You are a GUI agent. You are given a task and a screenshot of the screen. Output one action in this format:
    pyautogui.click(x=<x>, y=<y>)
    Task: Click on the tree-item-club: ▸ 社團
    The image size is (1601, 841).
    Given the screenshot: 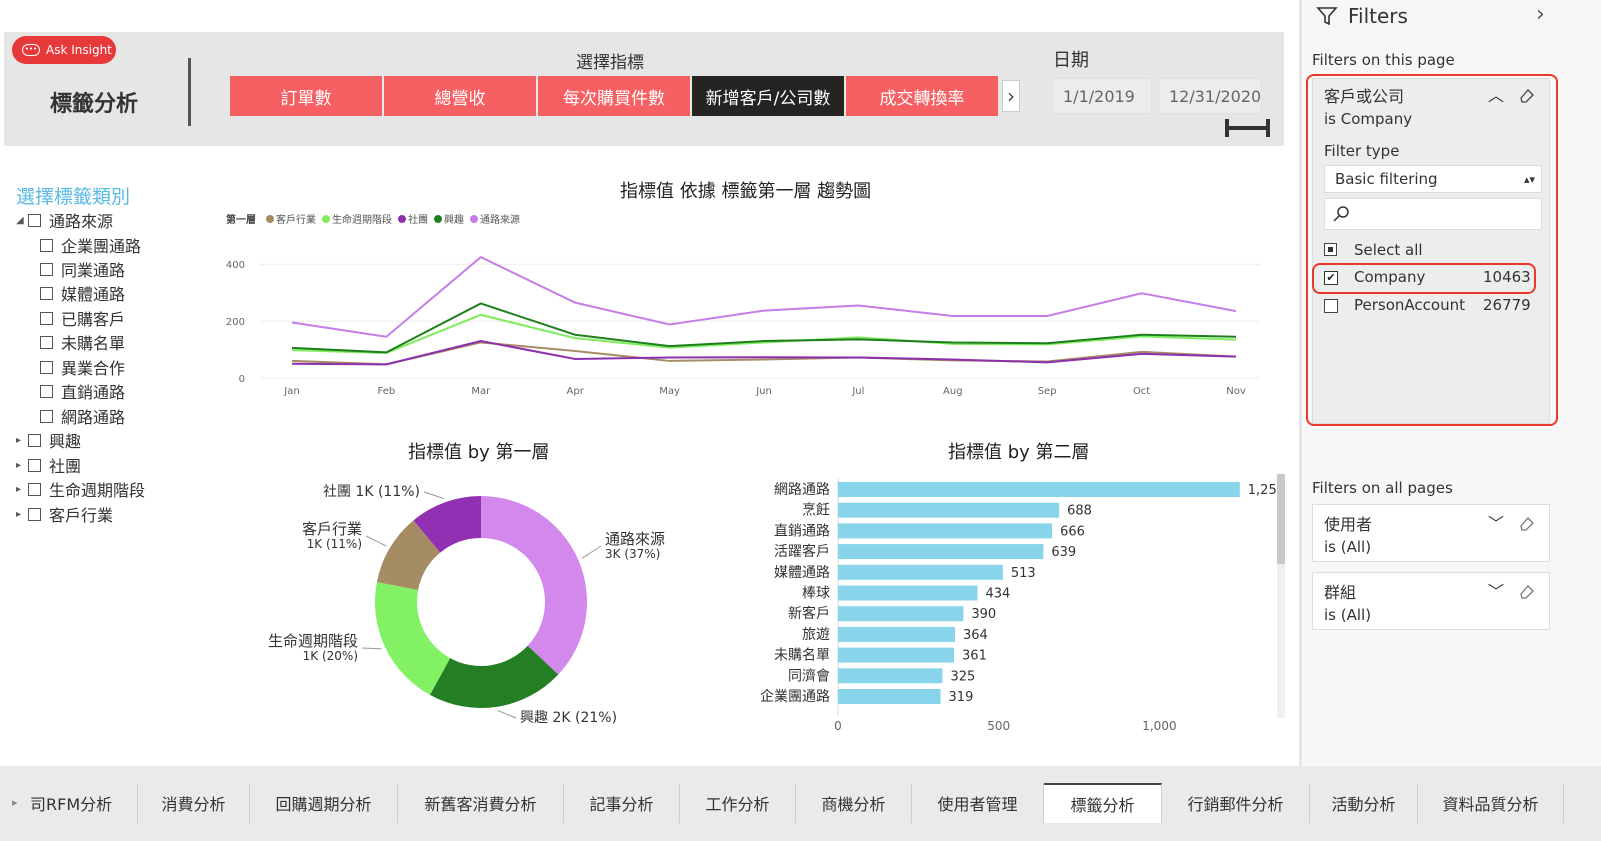 What is the action you would take?
    pyautogui.click(x=48, y=465)
    